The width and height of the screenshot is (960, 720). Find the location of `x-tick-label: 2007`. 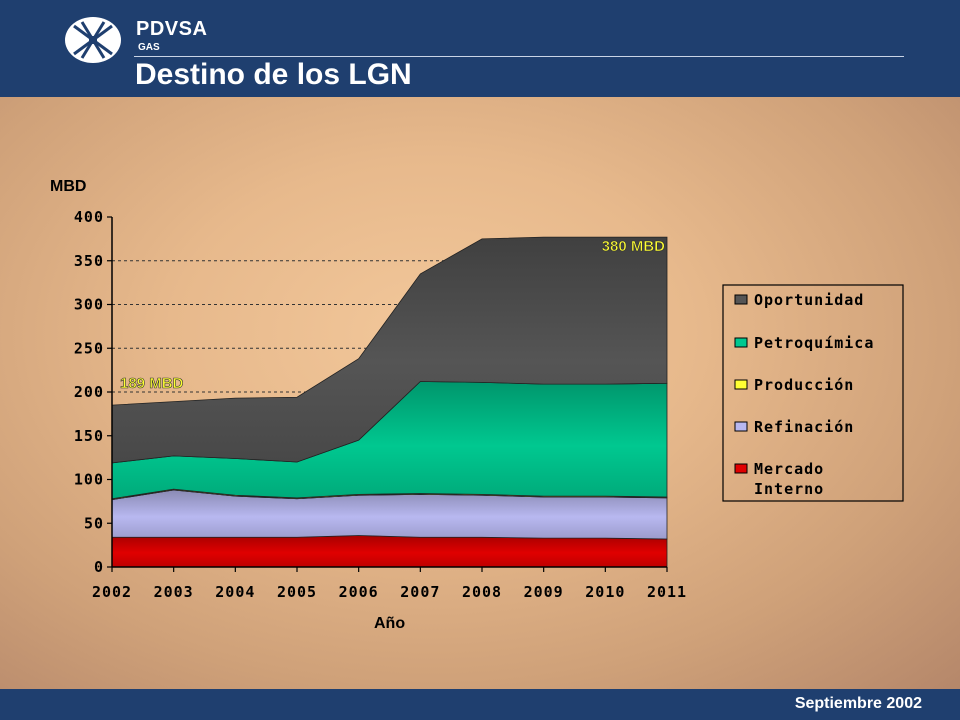

x-tick-label: 2007 is located at coordinates (420, 592).